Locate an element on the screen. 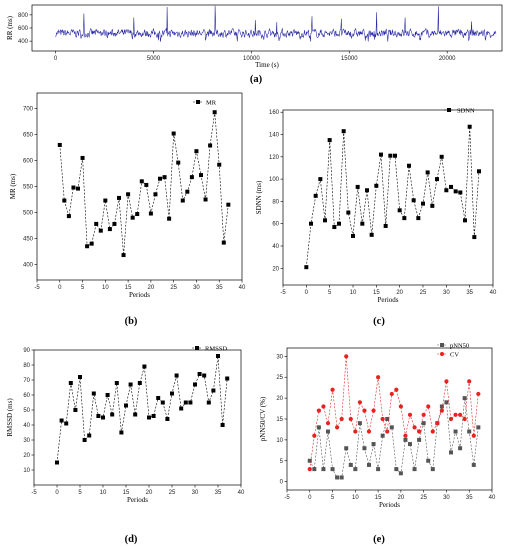 Image resolution: width=512 pixels, height=550 pixels. x-tick-label: 20 is located at coordinates (401, 498).